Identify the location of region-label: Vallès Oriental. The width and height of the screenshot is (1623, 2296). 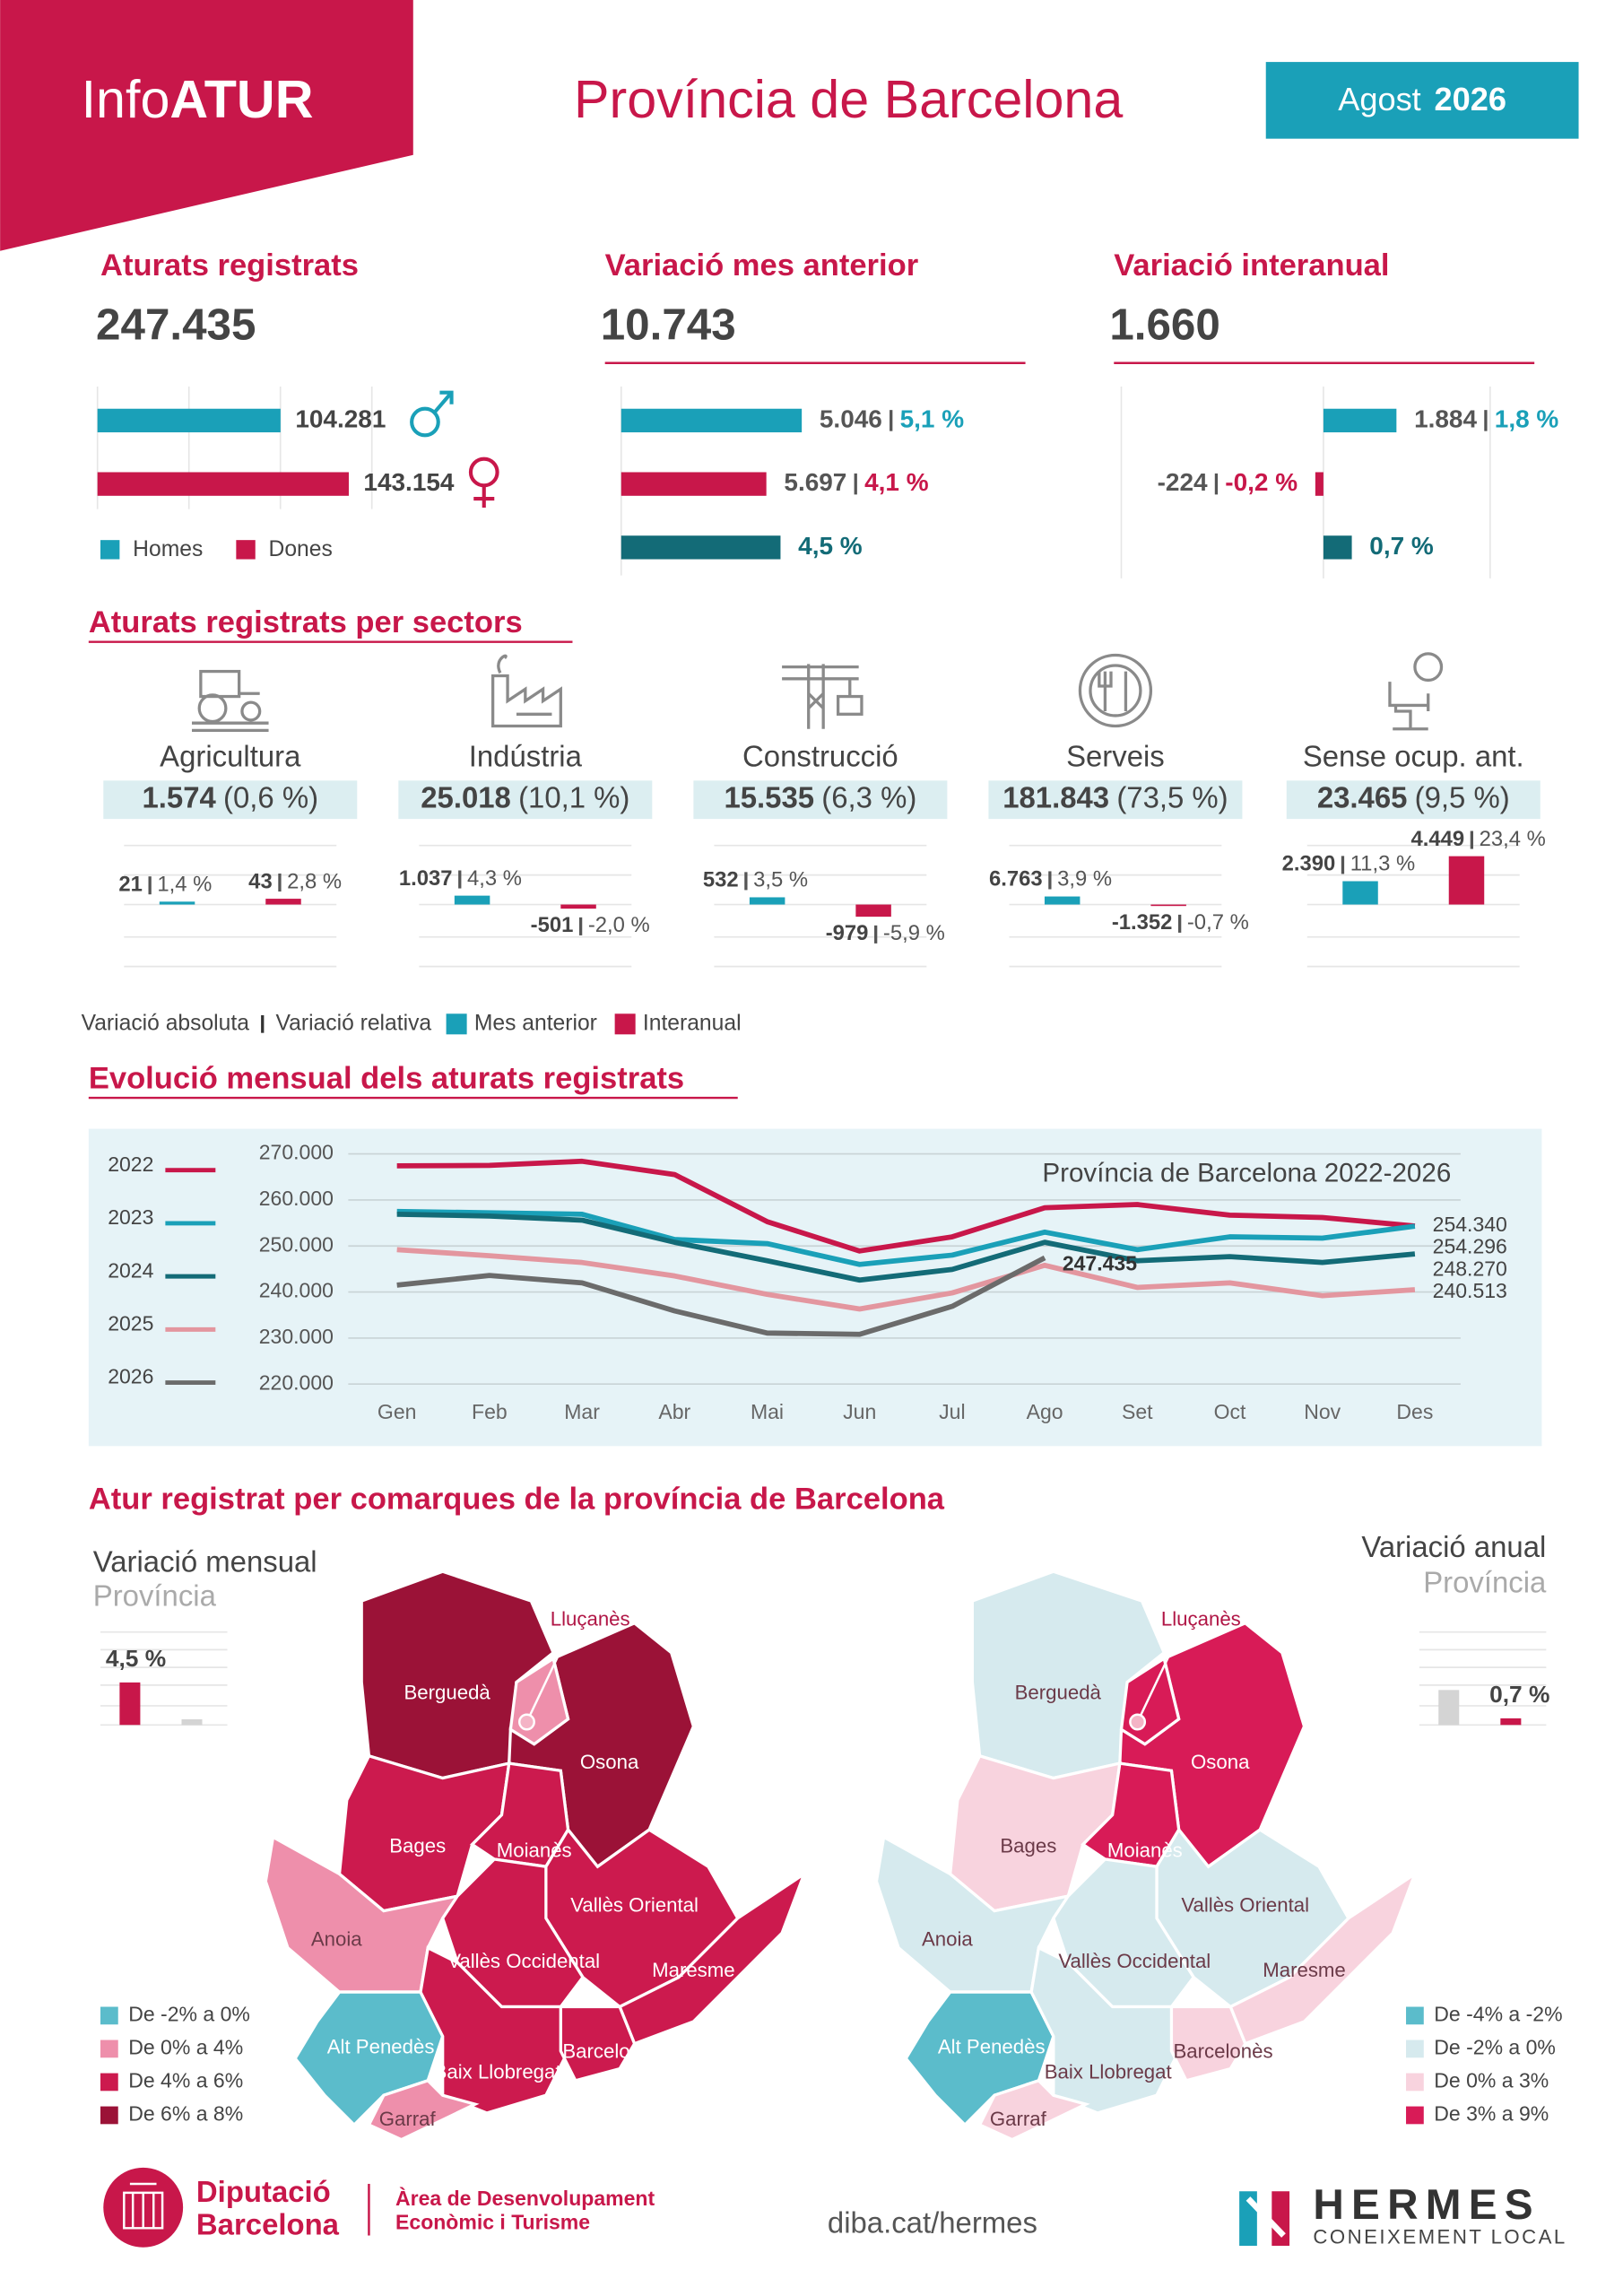
(1245, 1905).